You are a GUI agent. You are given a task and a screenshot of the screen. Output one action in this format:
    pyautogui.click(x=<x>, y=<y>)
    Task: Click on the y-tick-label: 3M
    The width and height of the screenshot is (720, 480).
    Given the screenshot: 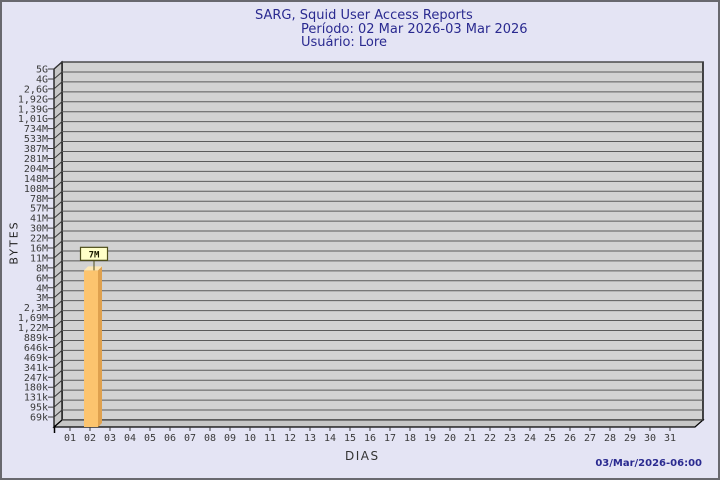 What is the action you would take?
    pyautogui.click(x=42, y=298)
    